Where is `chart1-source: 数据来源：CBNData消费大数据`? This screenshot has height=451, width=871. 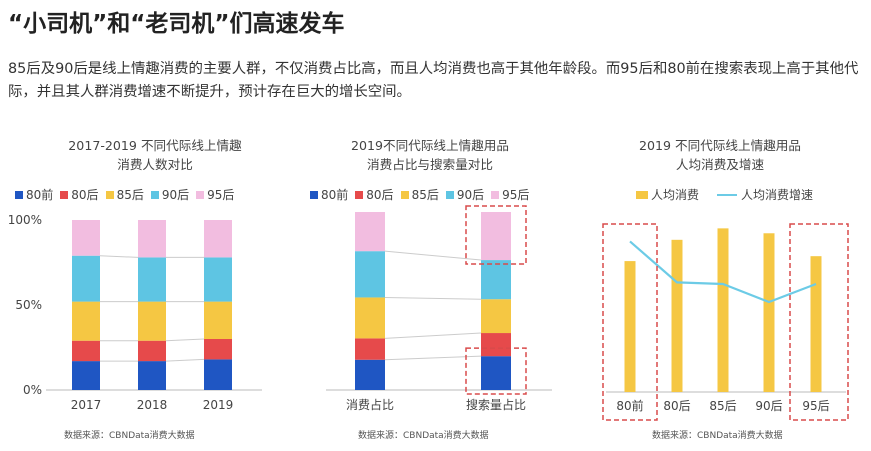 chart1-source: 数据来源：CBNData消费大数据 is located at coordinates (129, 436).